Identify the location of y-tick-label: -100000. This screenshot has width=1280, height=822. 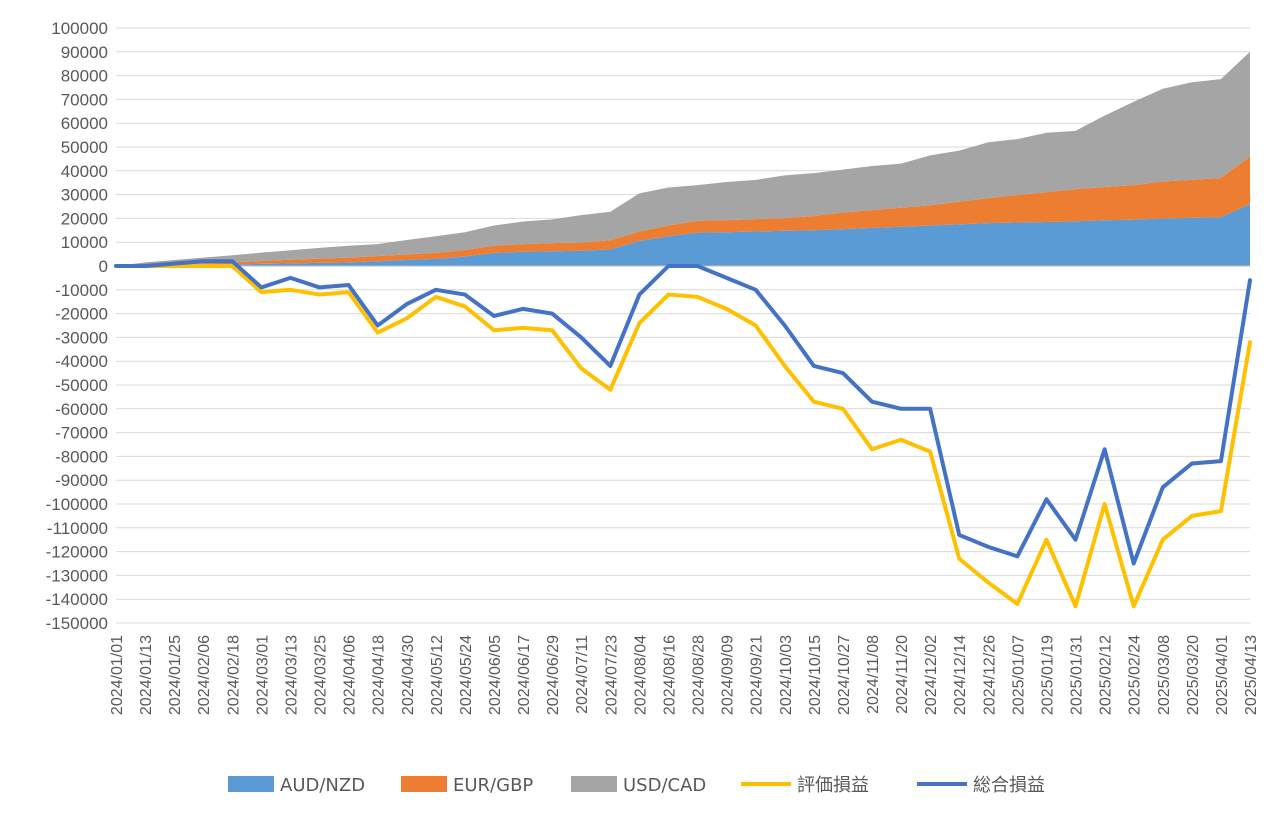
(77, 504).